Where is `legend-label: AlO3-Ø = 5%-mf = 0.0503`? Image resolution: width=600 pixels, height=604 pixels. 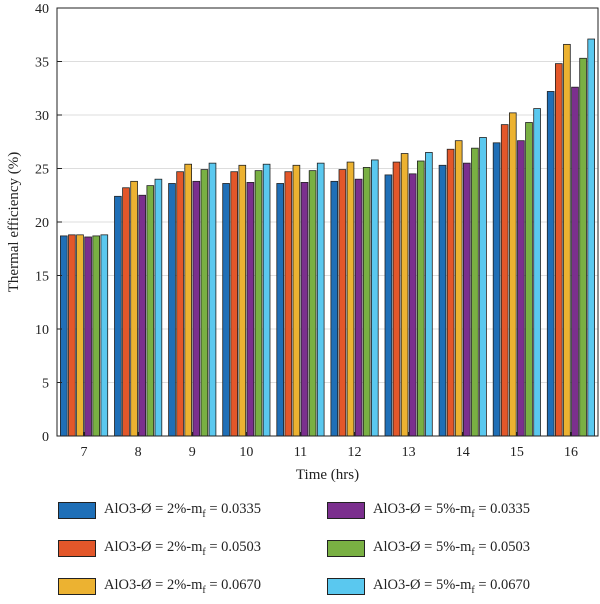 legend-label: AlO3-Ø = 5%-mf = 0.0503 is located at coordinates (452, 548).